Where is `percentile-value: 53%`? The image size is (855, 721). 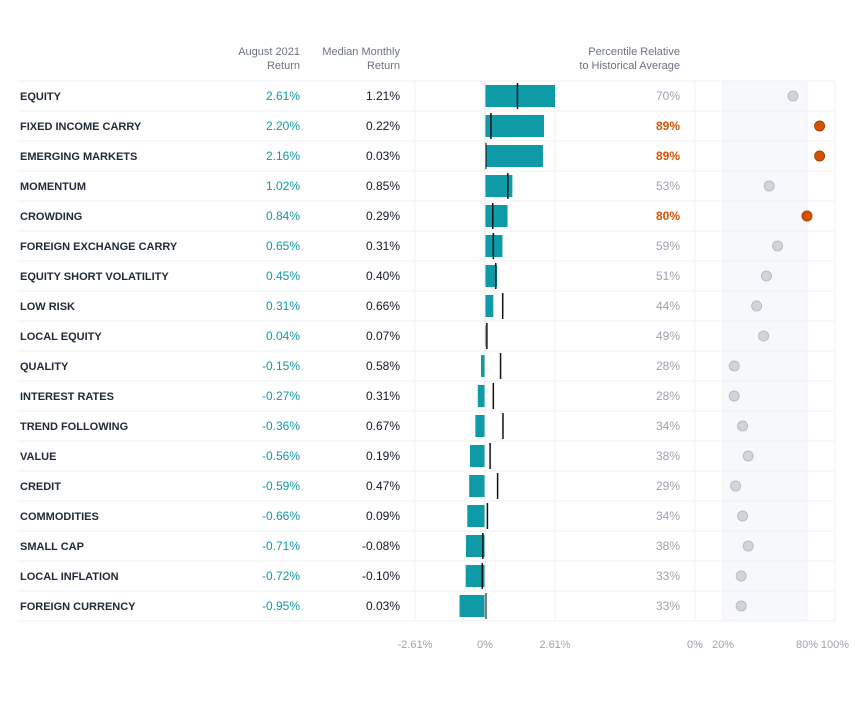 percentile-value: 53% is located at coordinates (668, 186).